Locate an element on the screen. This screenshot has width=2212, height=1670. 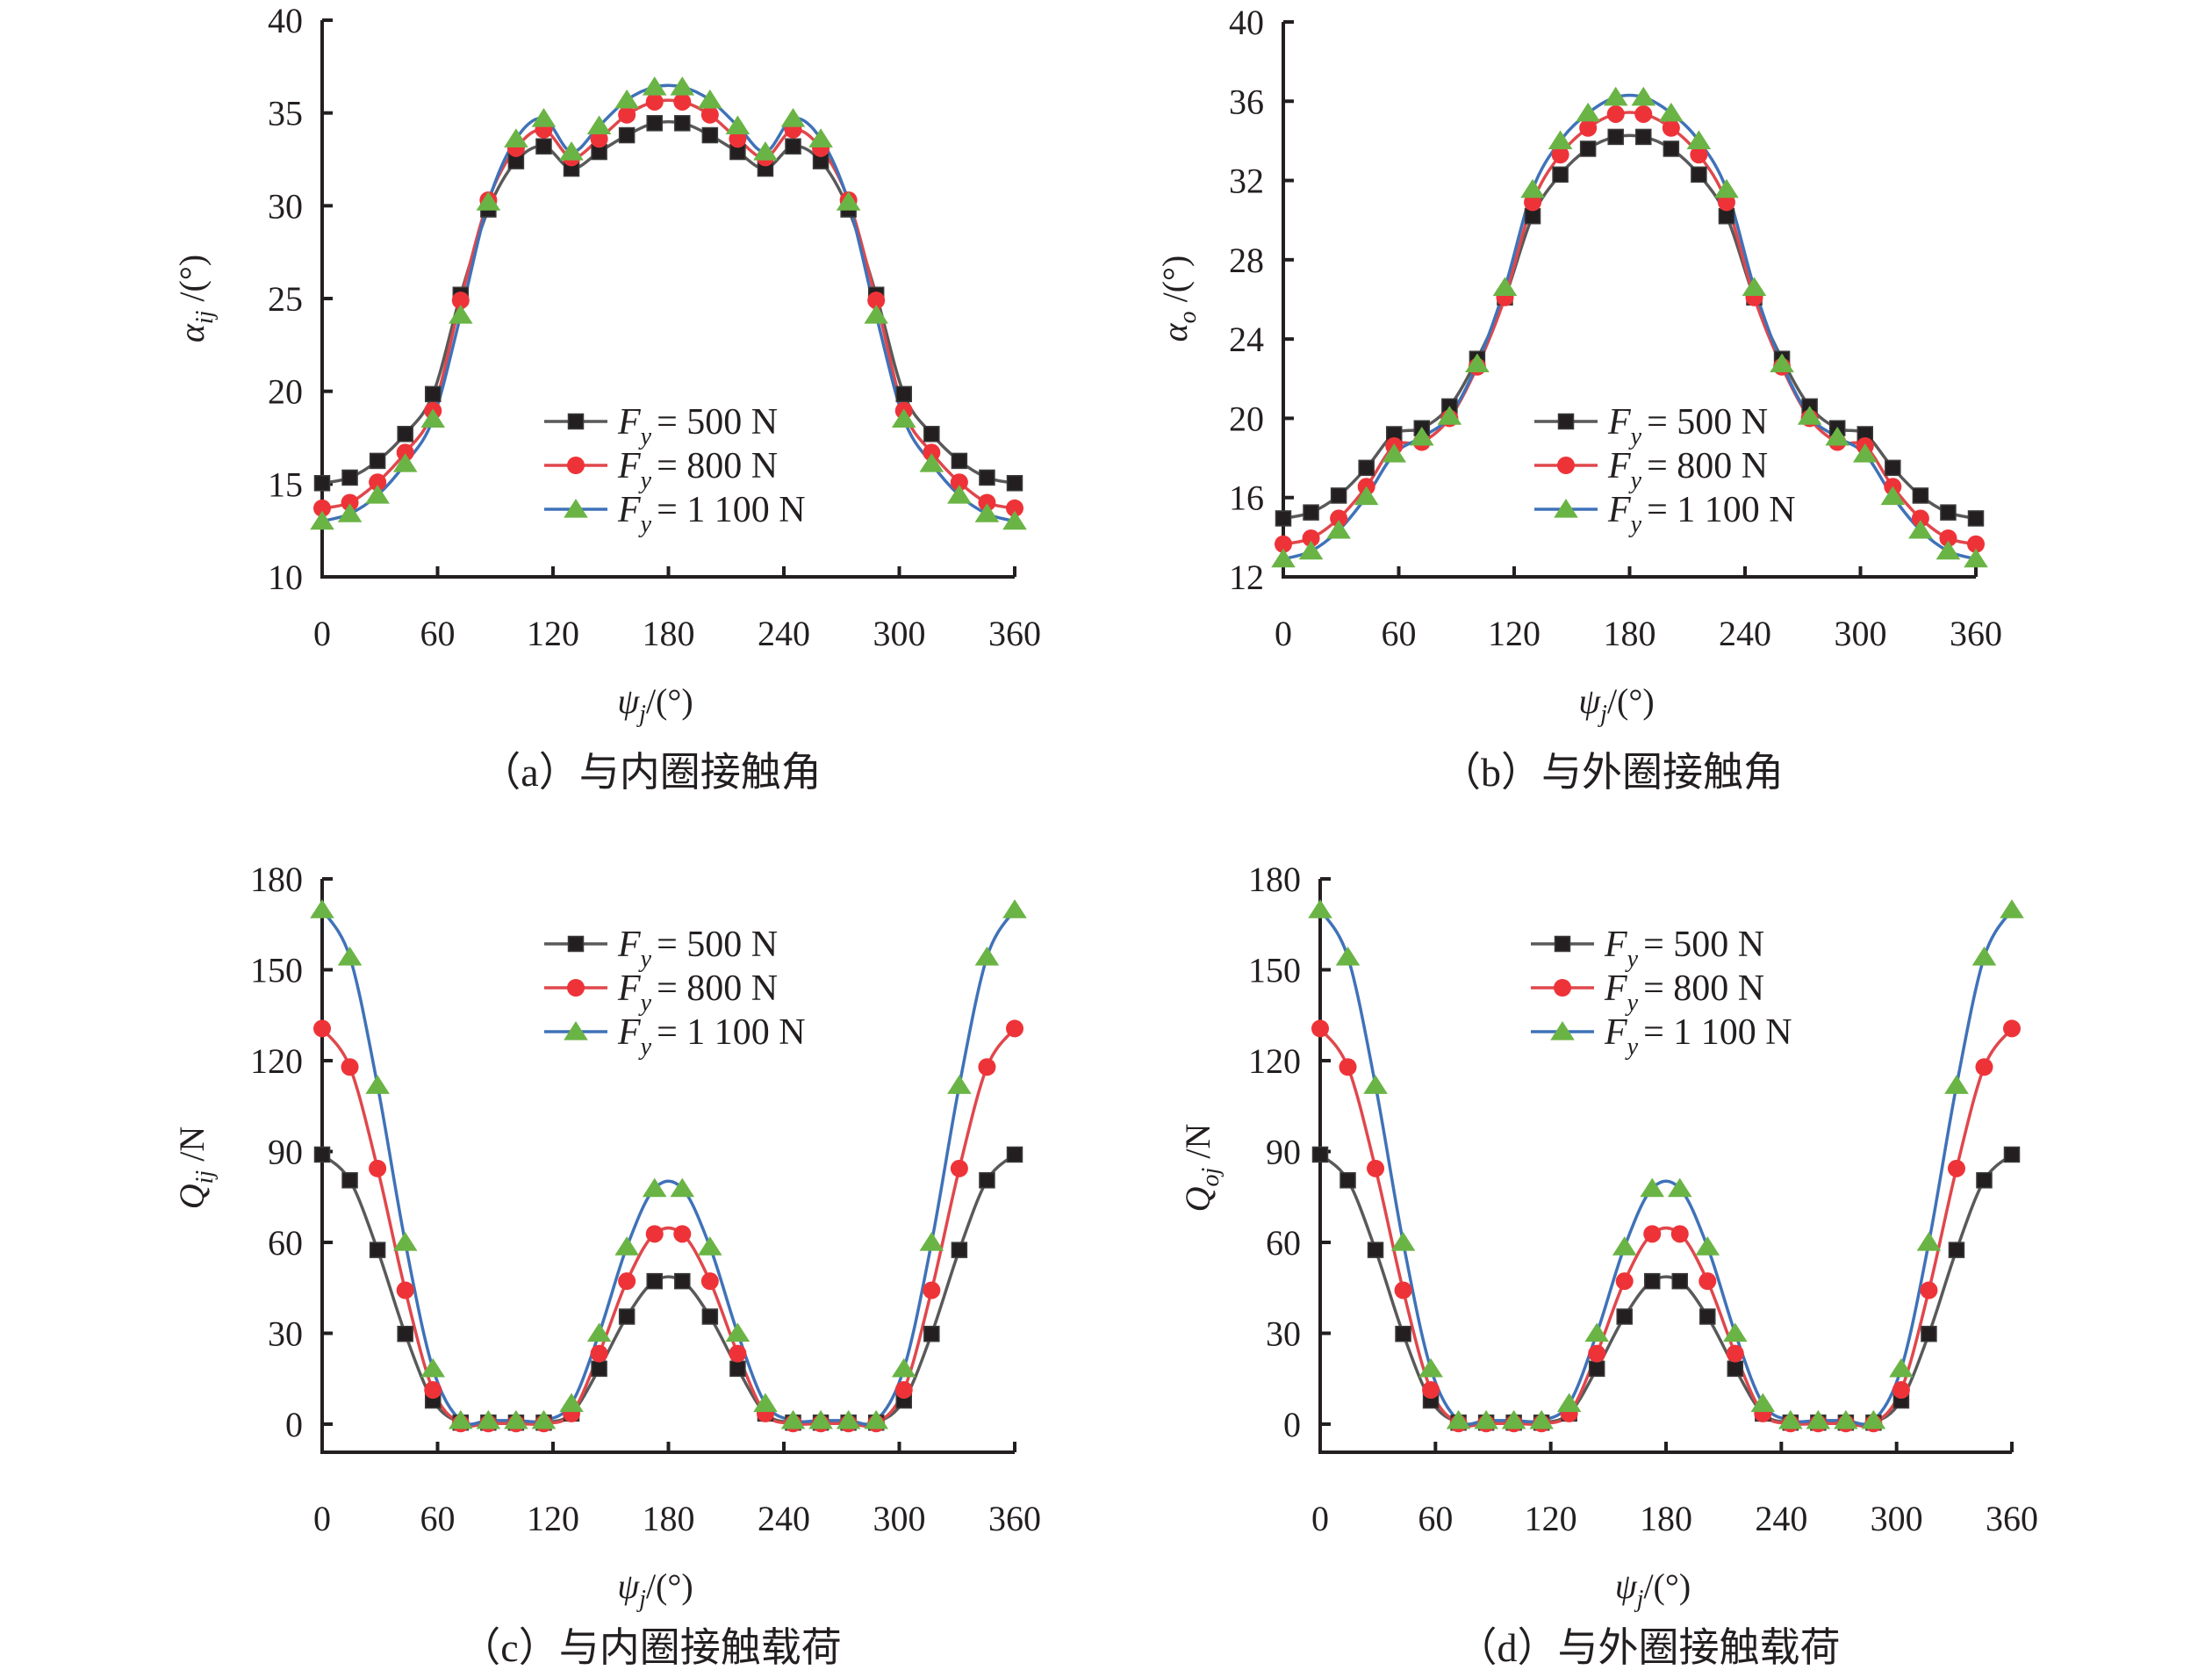
x-tick-label: 120 is located at coordinates (553, 1518).